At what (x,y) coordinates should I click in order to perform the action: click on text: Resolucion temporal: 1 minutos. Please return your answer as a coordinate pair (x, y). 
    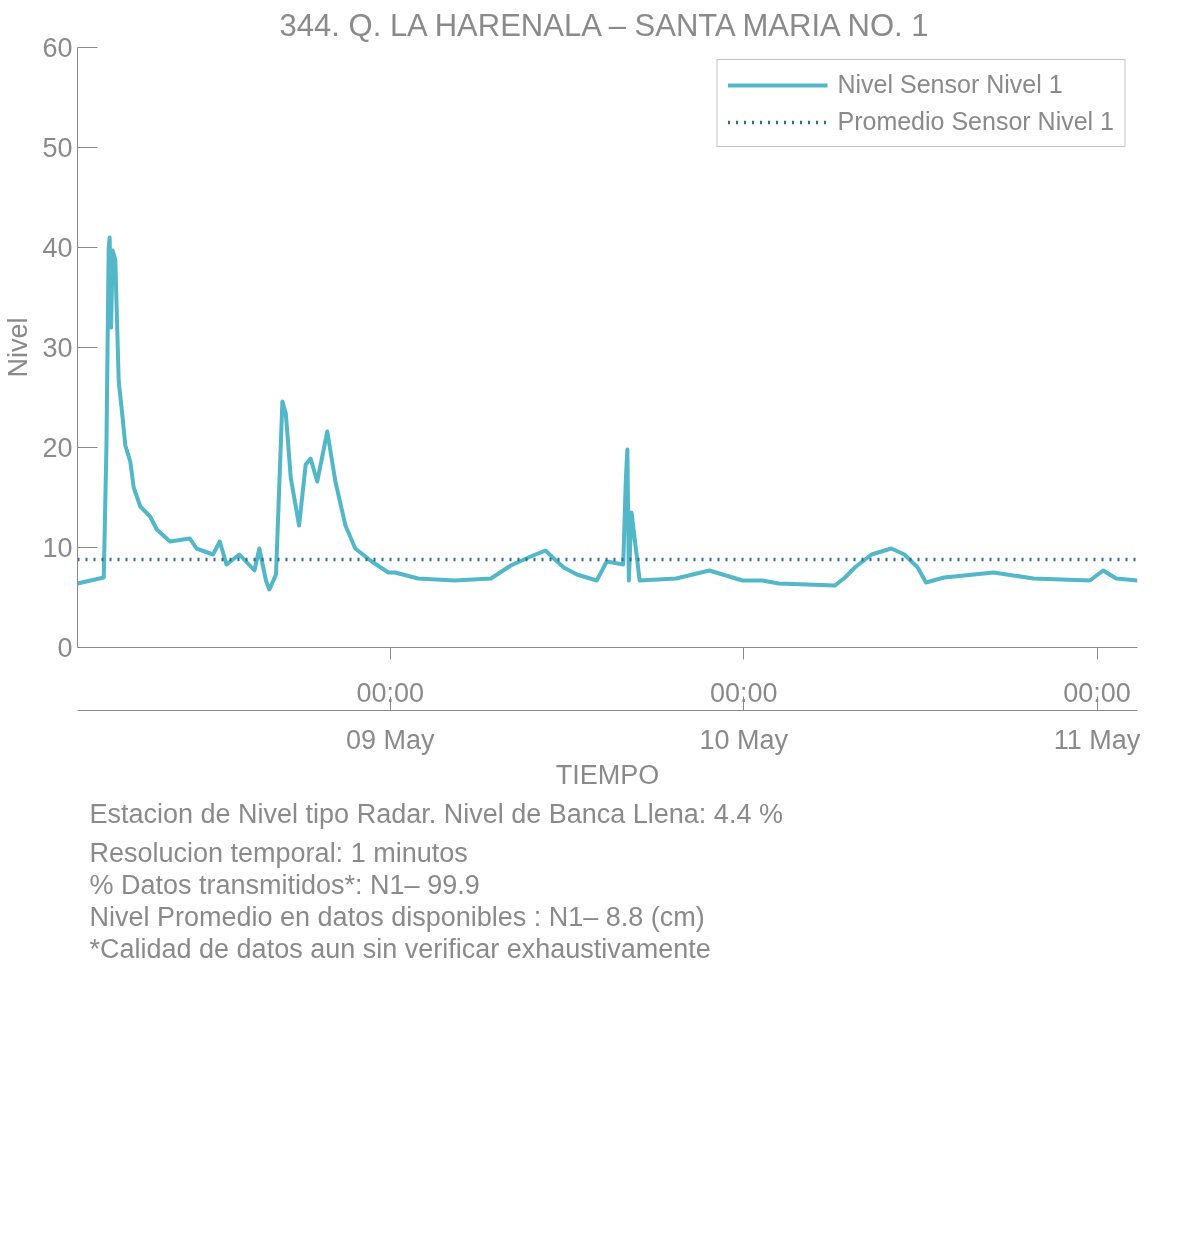
    Looking at the image, I should click on (278, 852).